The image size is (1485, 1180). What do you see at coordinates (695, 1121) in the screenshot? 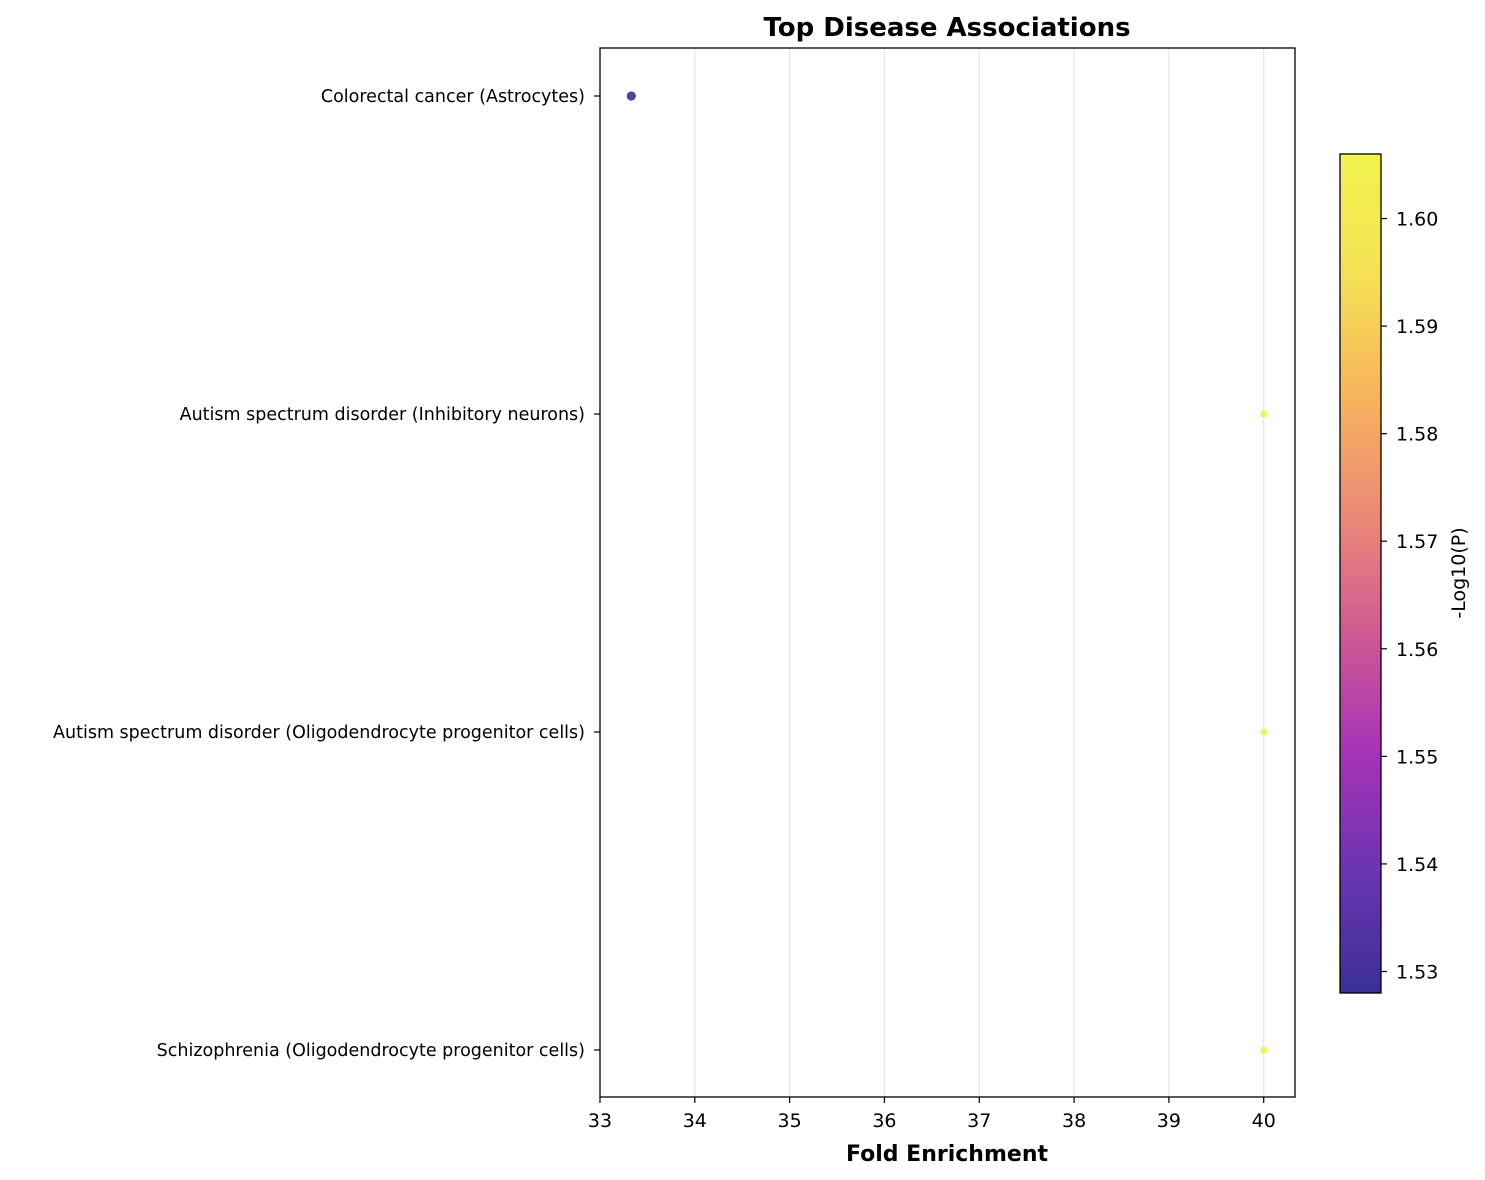
I see `x-tick-label: 34` at bounding box center [695, 1121].